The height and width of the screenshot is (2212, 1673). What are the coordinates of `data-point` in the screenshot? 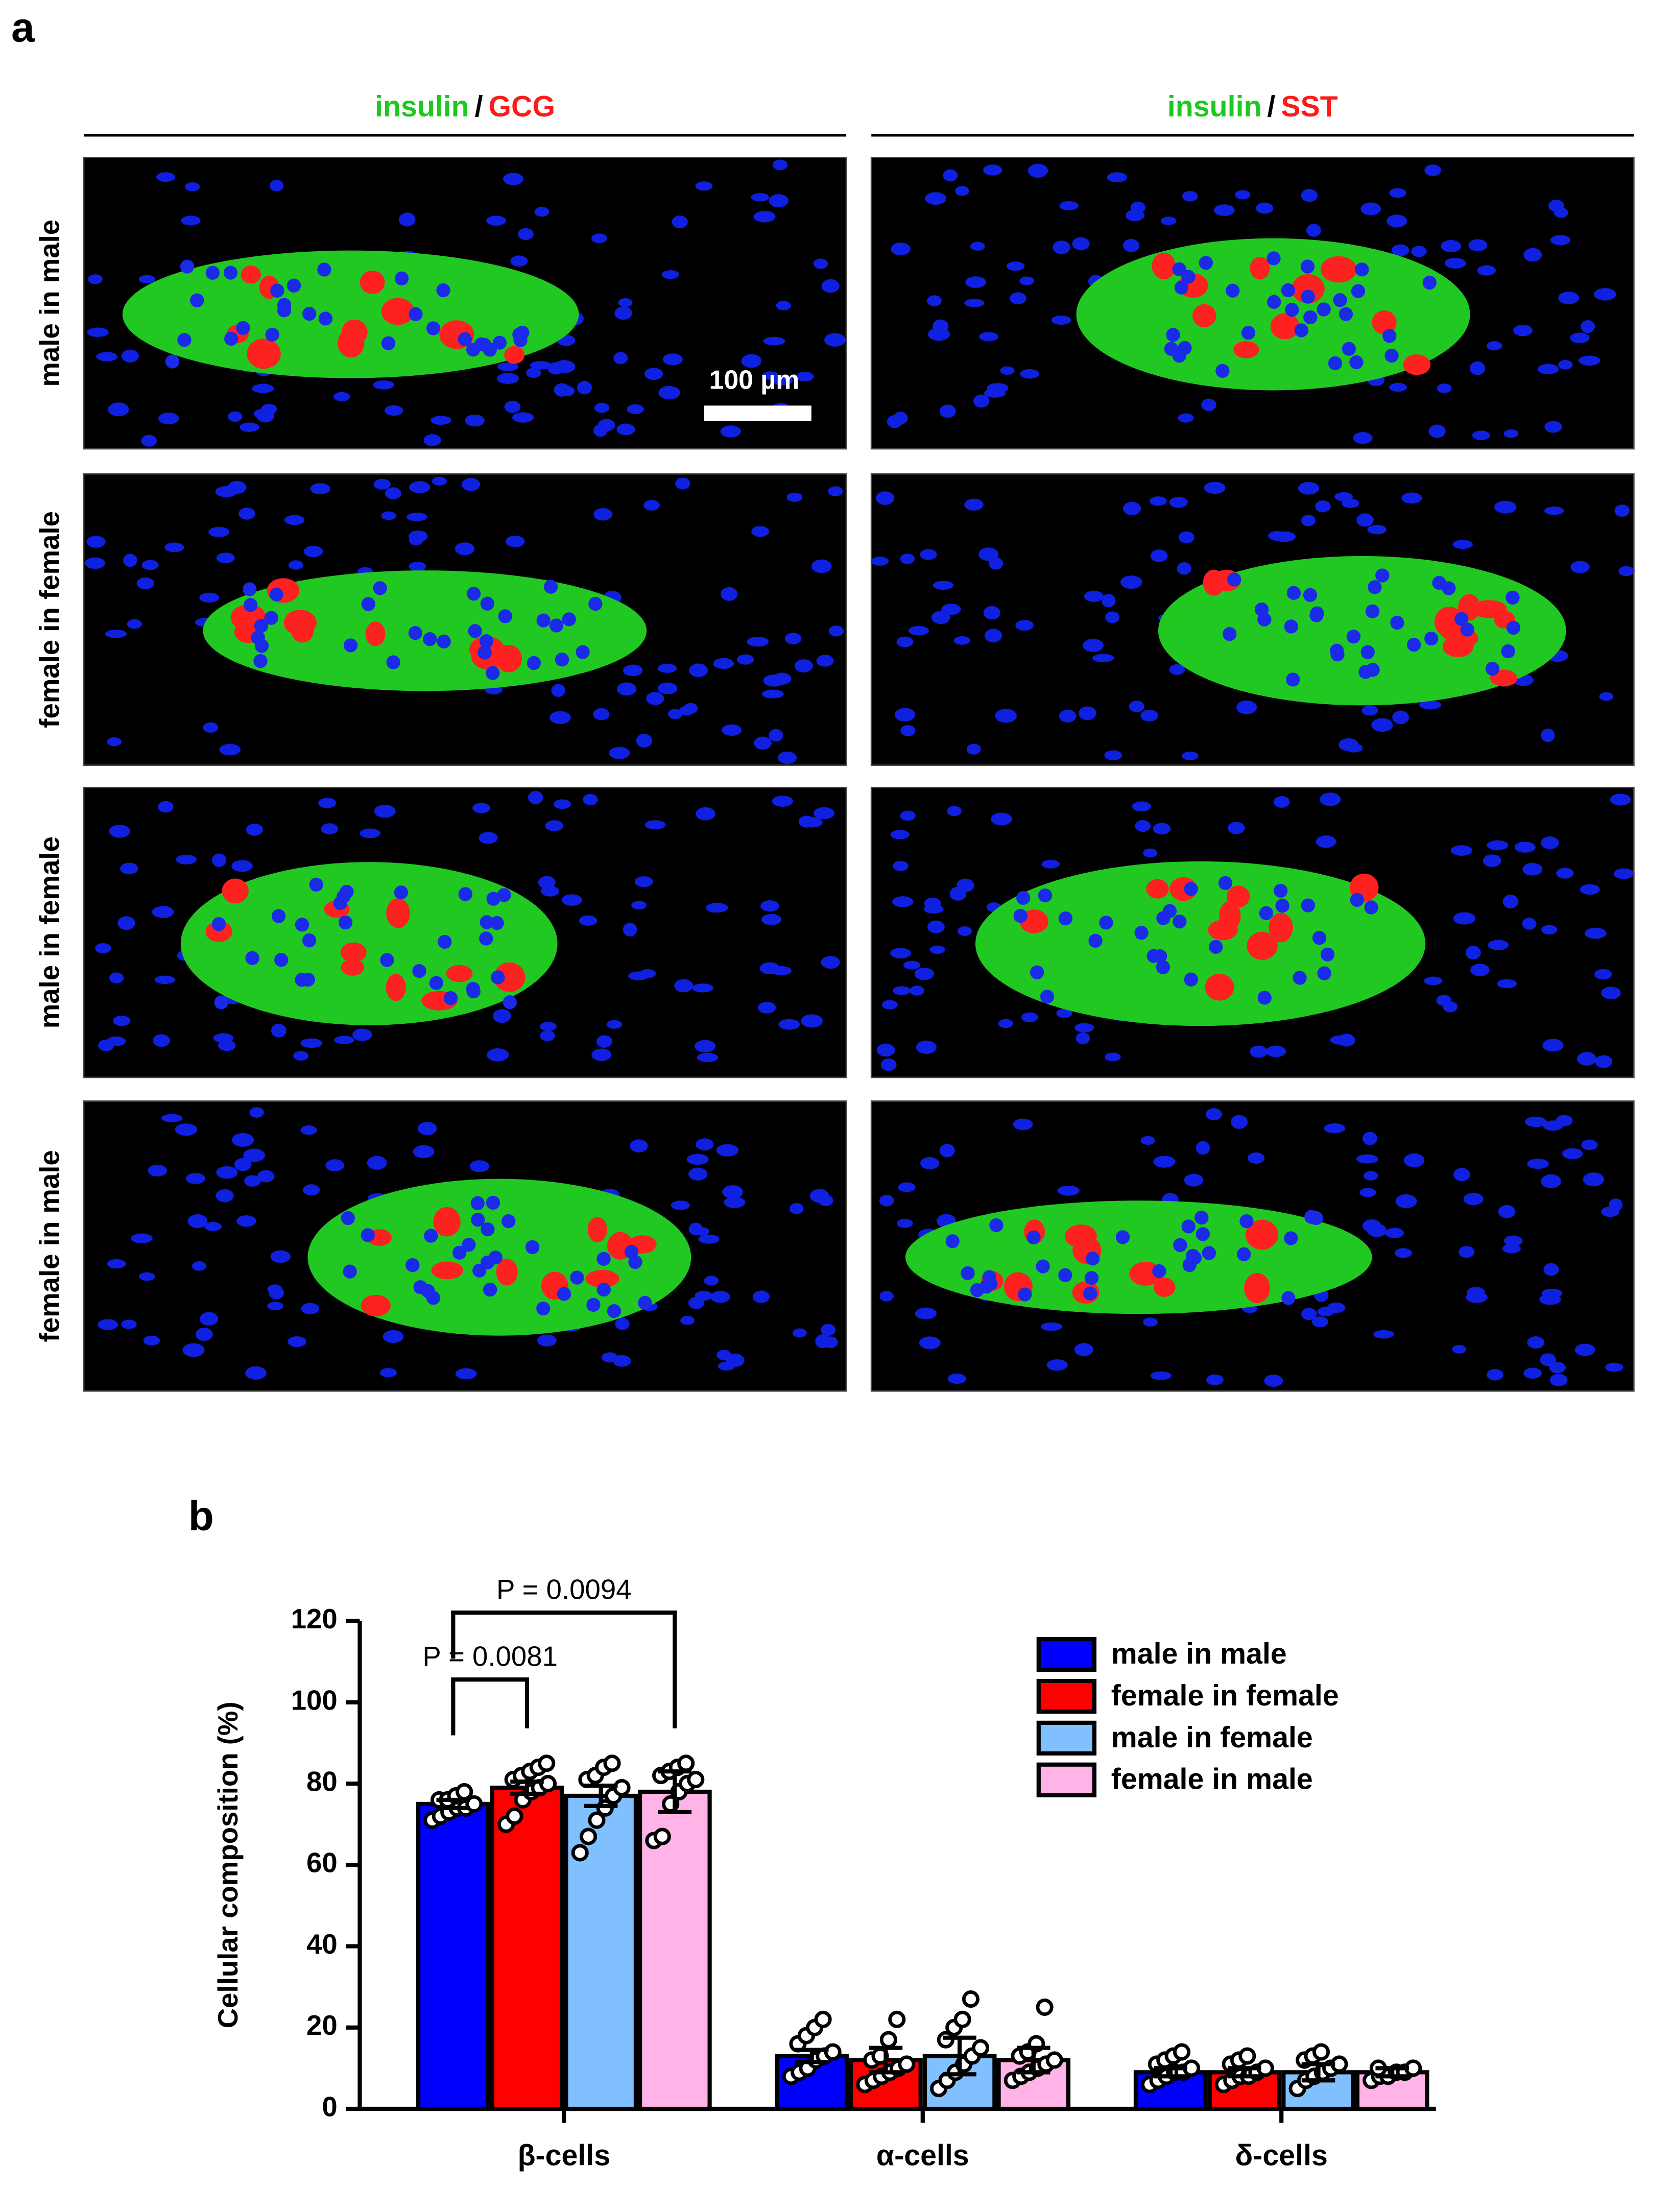 It's located at (962, 2019).